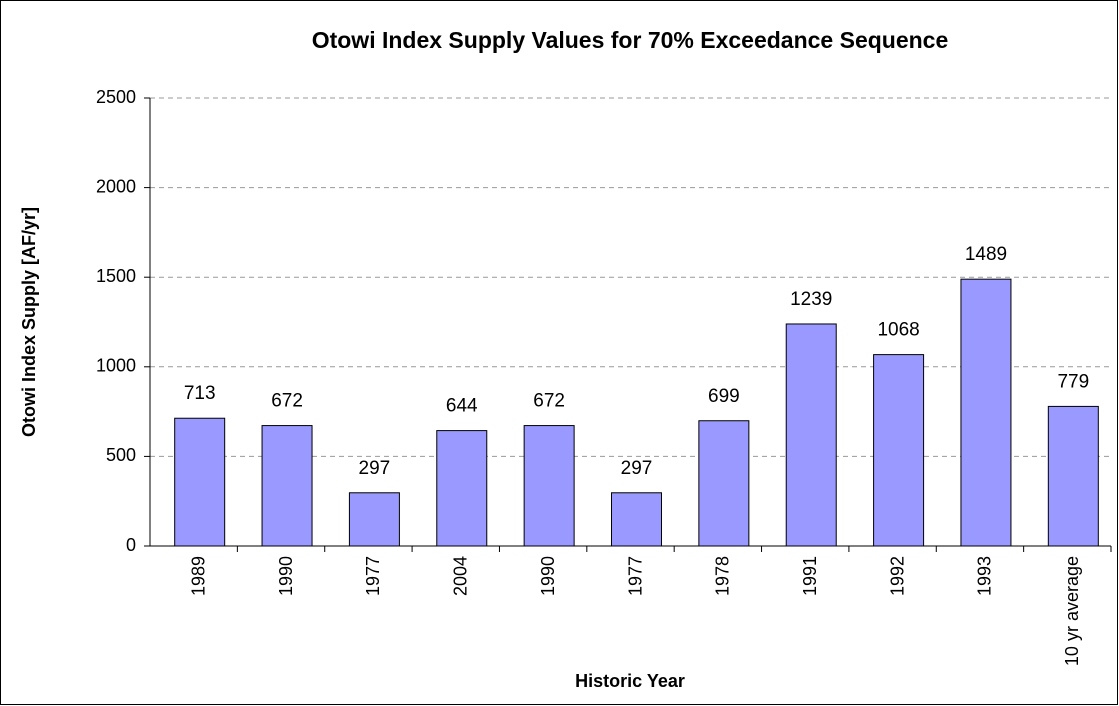 The image size is (1119, 706). Describe the element at coordinates (131, 545) in the screenshot. I see `y-tick-label: 0` at that location.